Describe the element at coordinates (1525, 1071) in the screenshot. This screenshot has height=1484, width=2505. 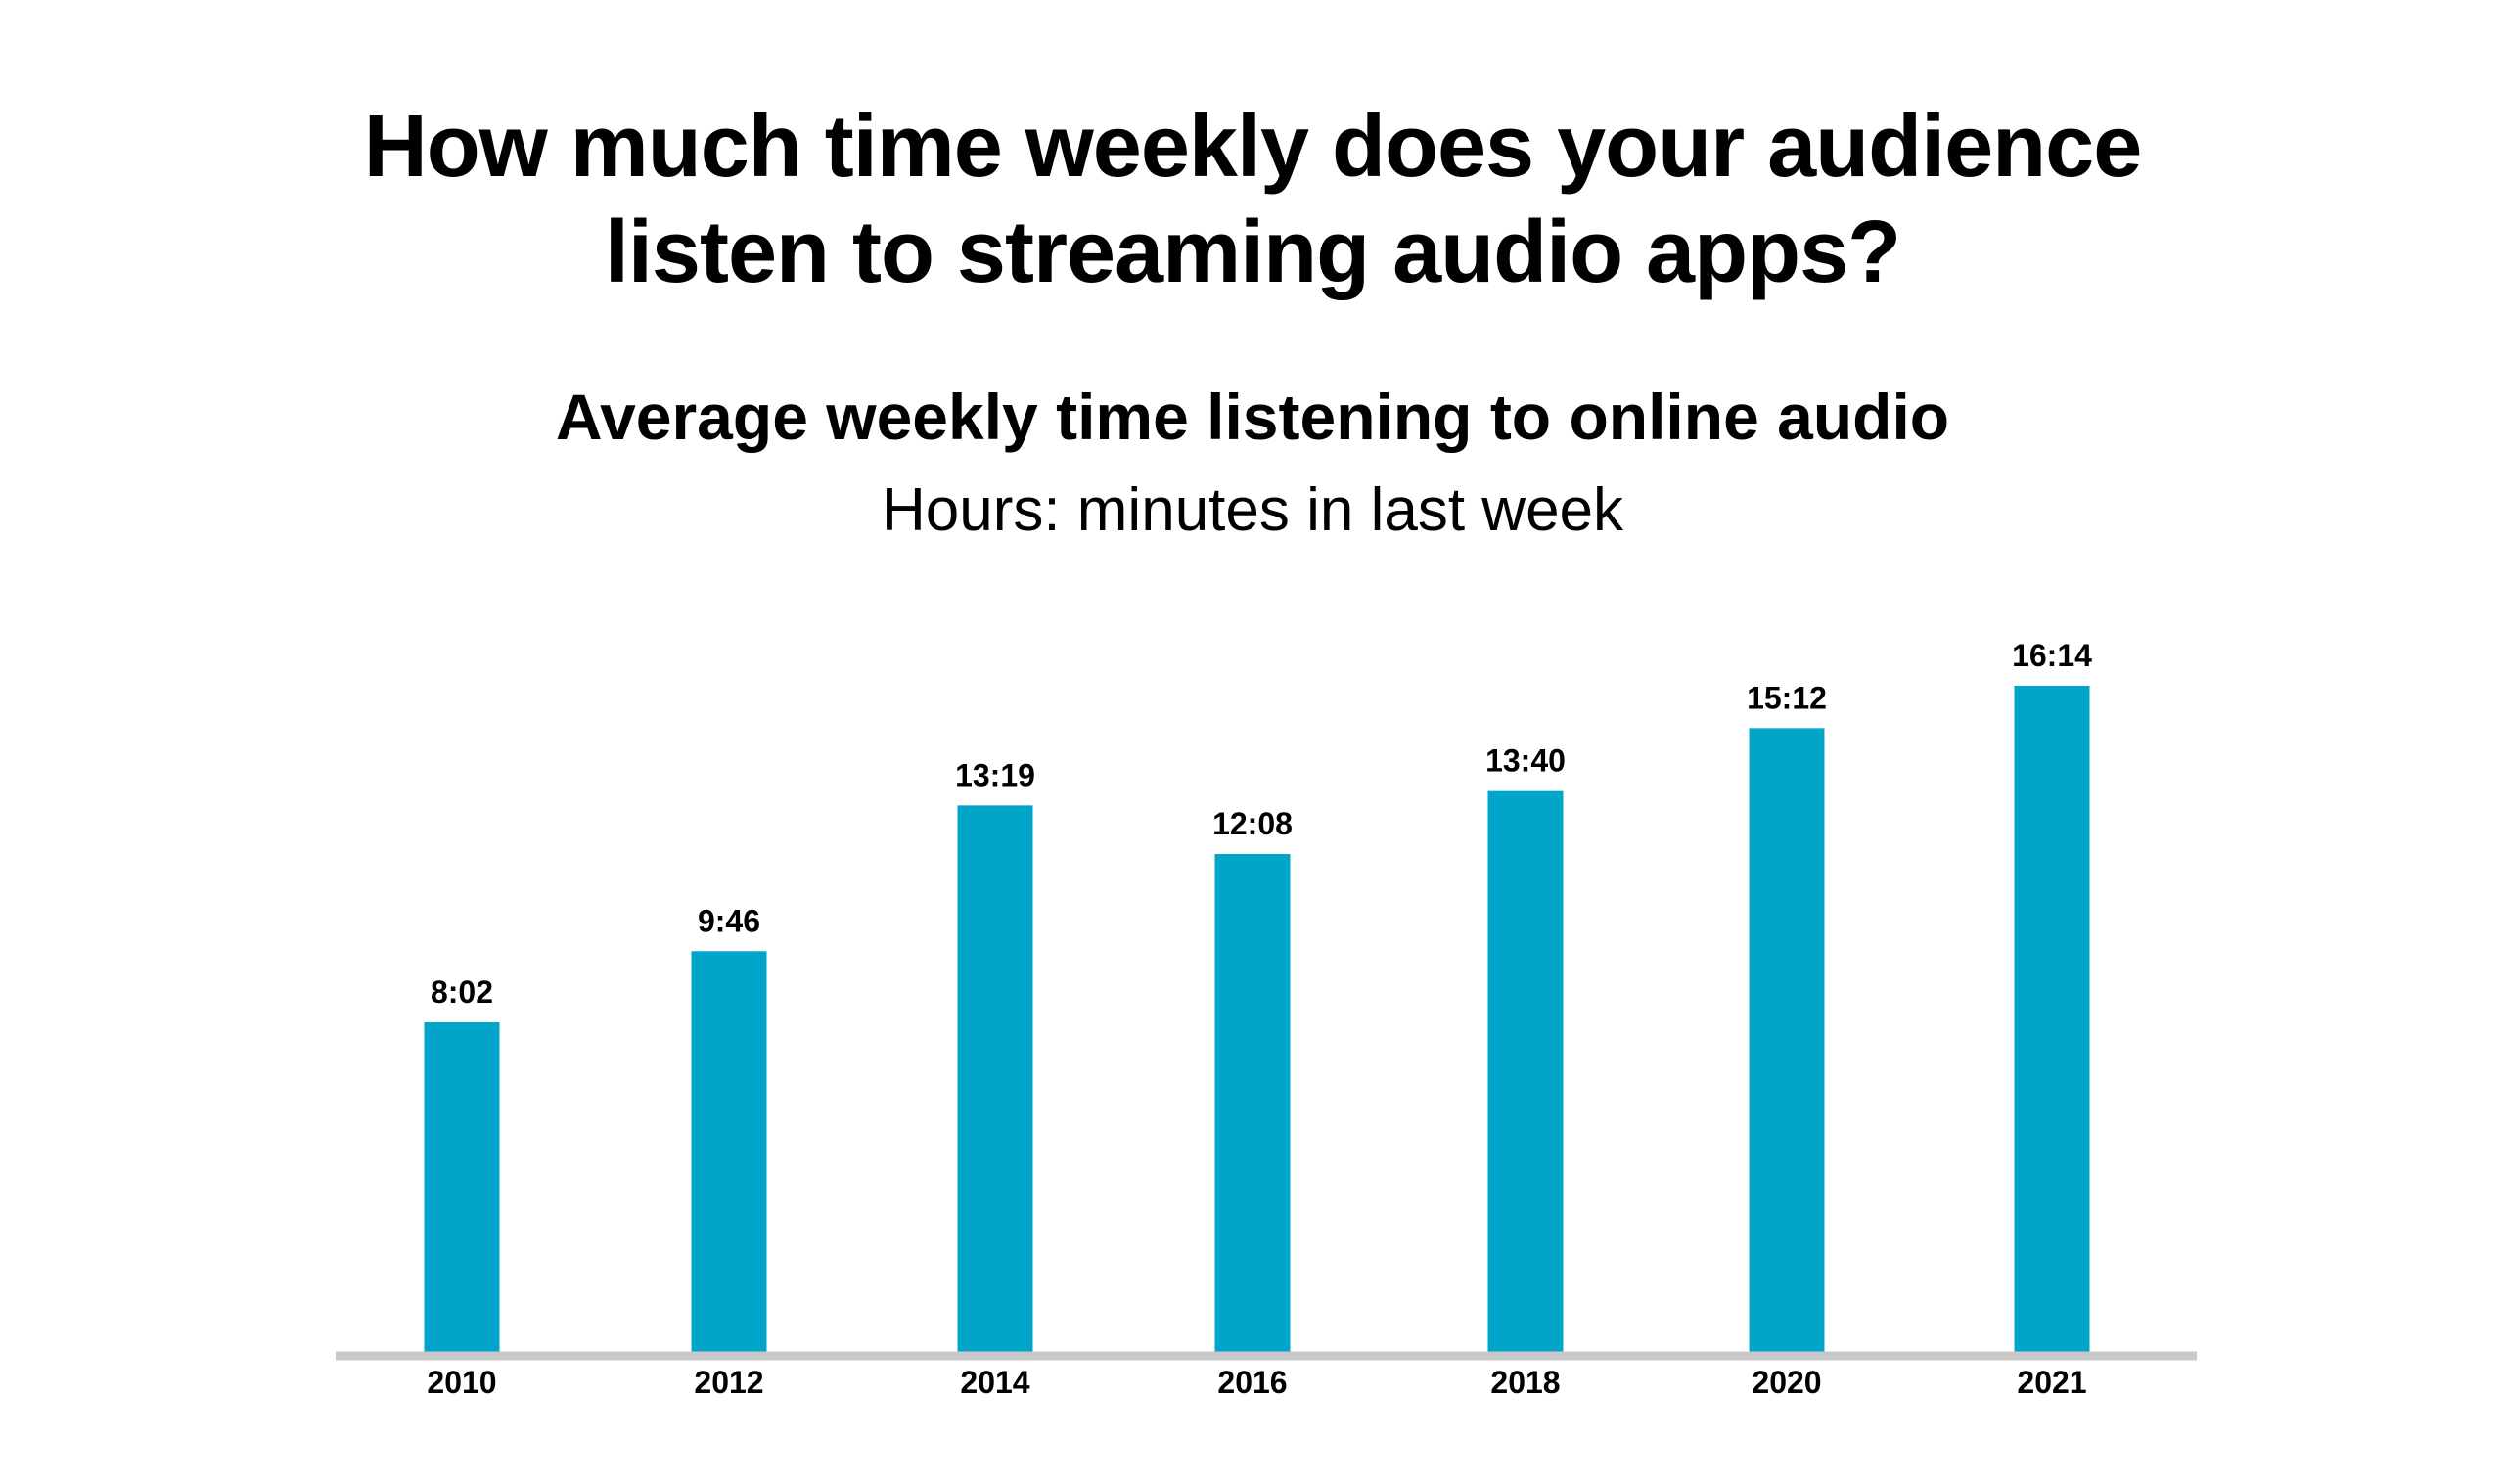
I see `bar-2018` at that location.